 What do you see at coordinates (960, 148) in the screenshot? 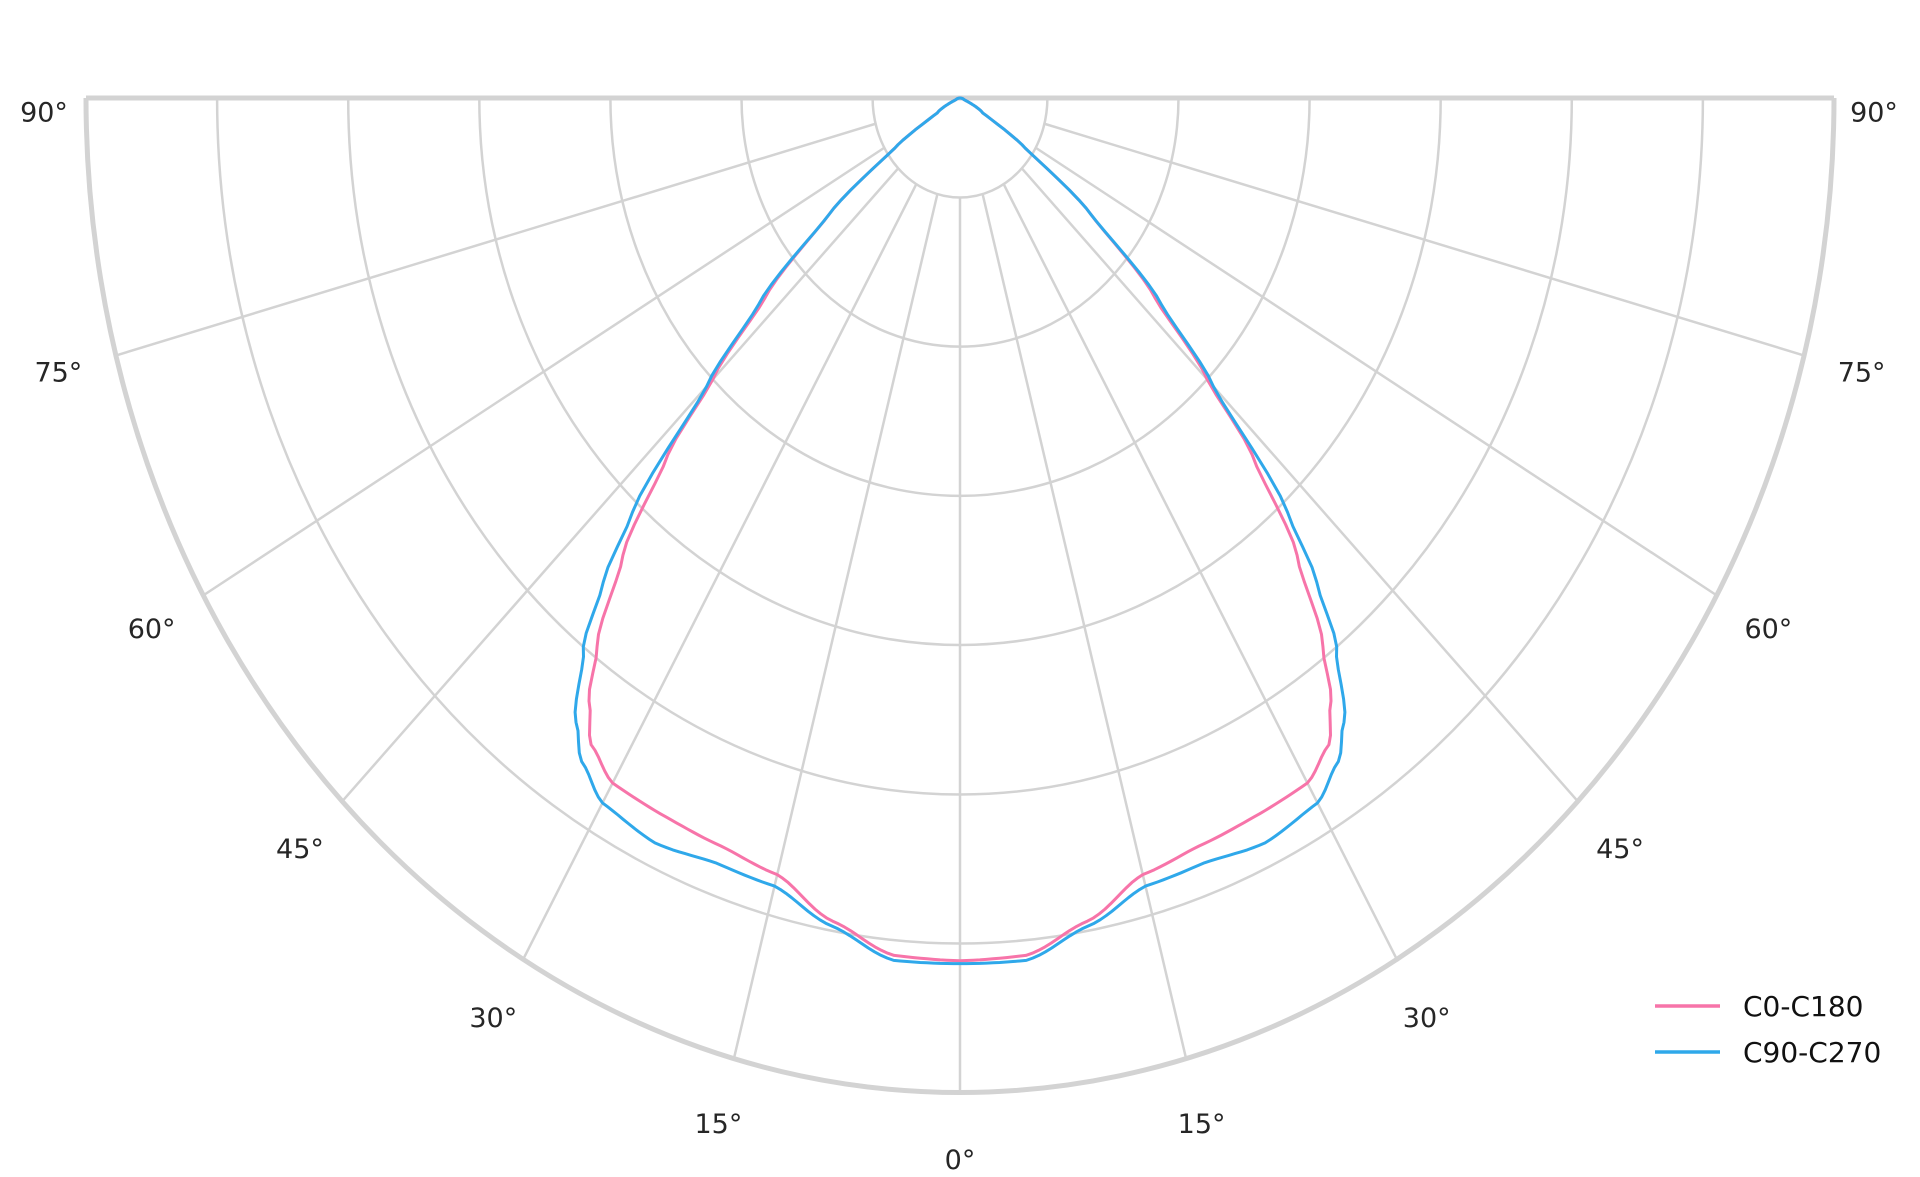
I see `grid-ring` at bounding box center [960, 148].